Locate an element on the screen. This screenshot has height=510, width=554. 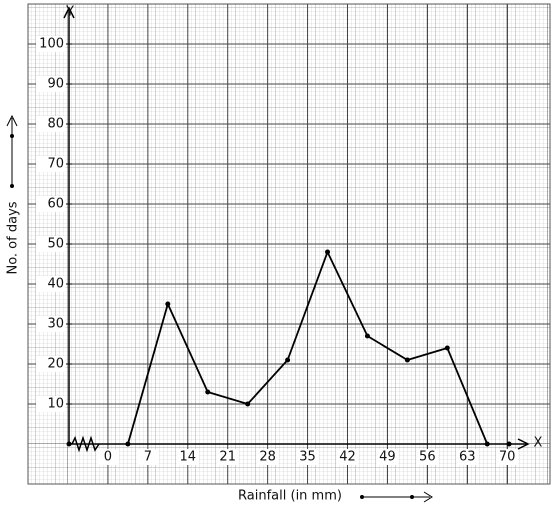
x-tick-label: 35 is located at coordinates (307, 457).